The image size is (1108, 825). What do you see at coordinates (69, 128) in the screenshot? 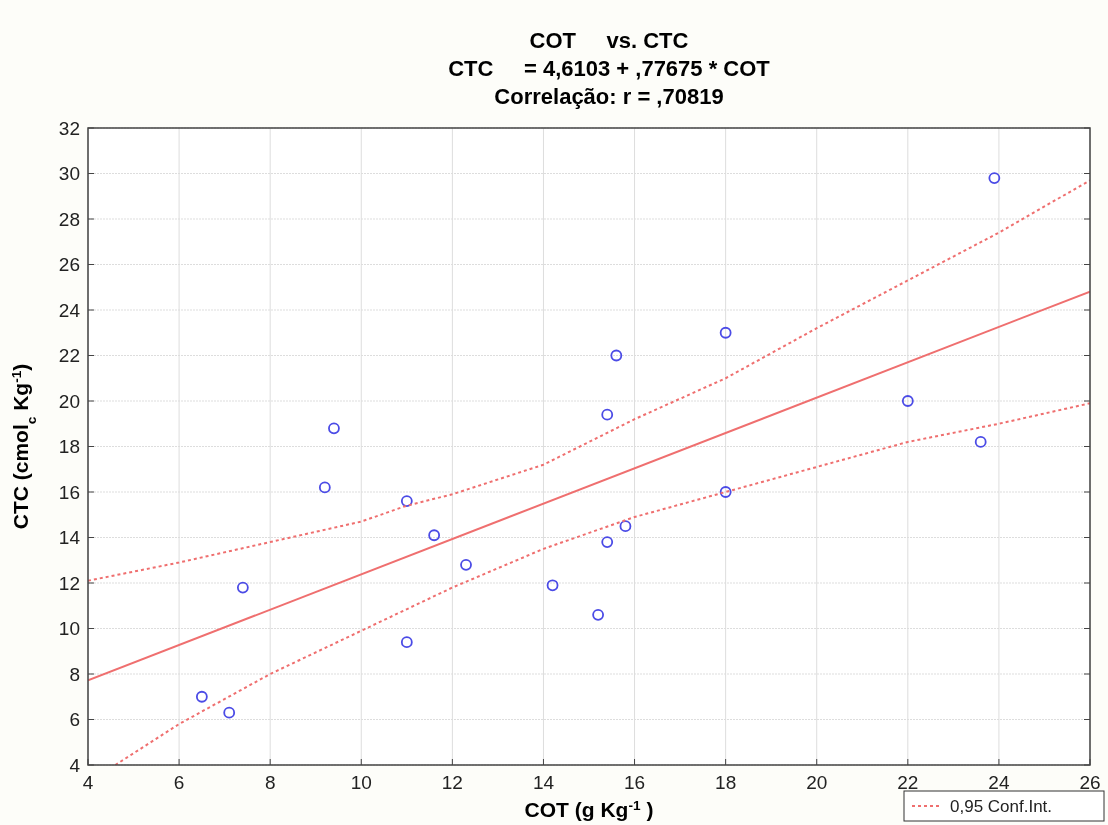
I see `y-tick-label: 32` at bounding box center [69, 128].